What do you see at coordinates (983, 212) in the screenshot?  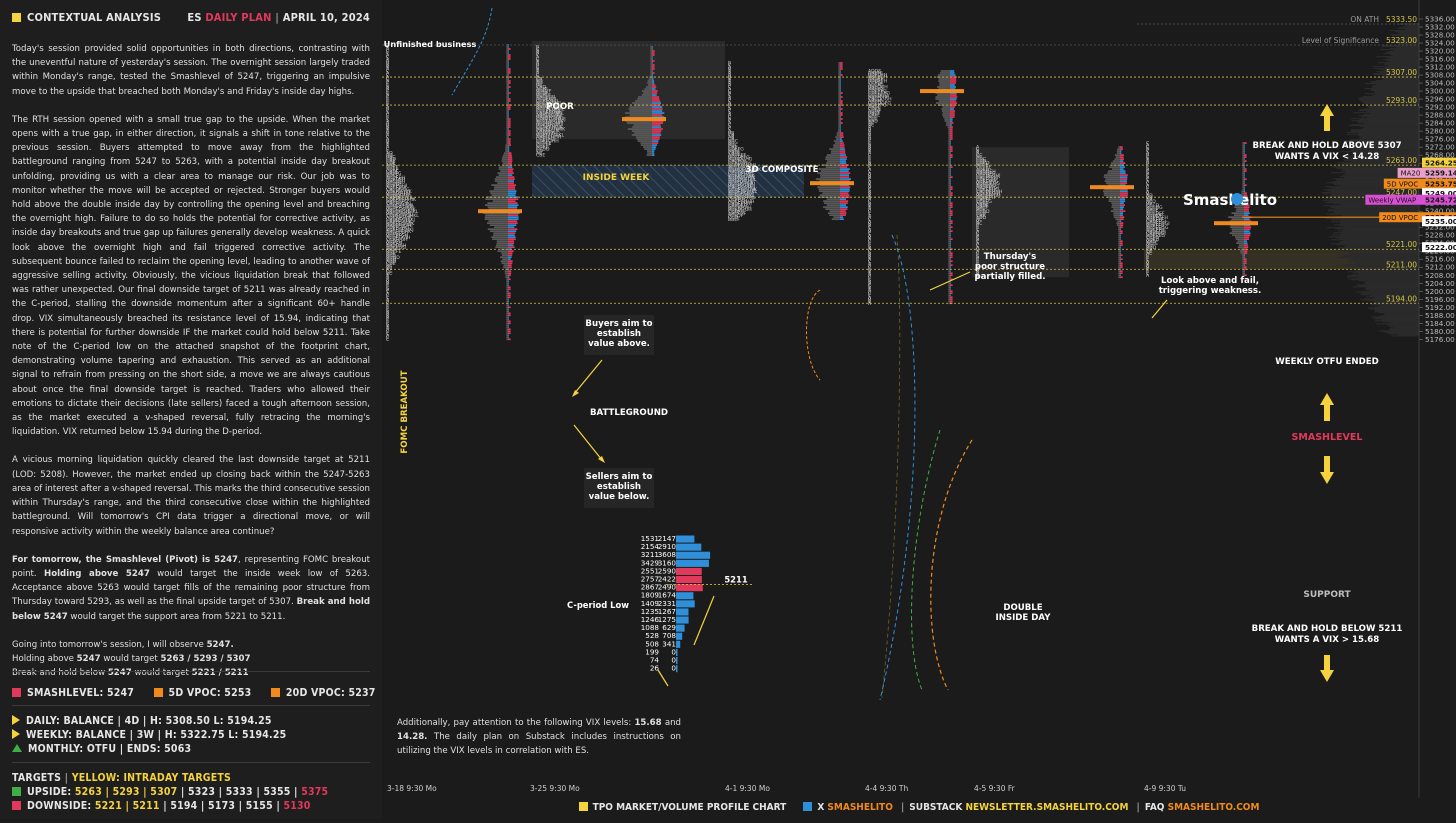 I see `tpo-letters: CCDD` at bounding box center [983, 212].